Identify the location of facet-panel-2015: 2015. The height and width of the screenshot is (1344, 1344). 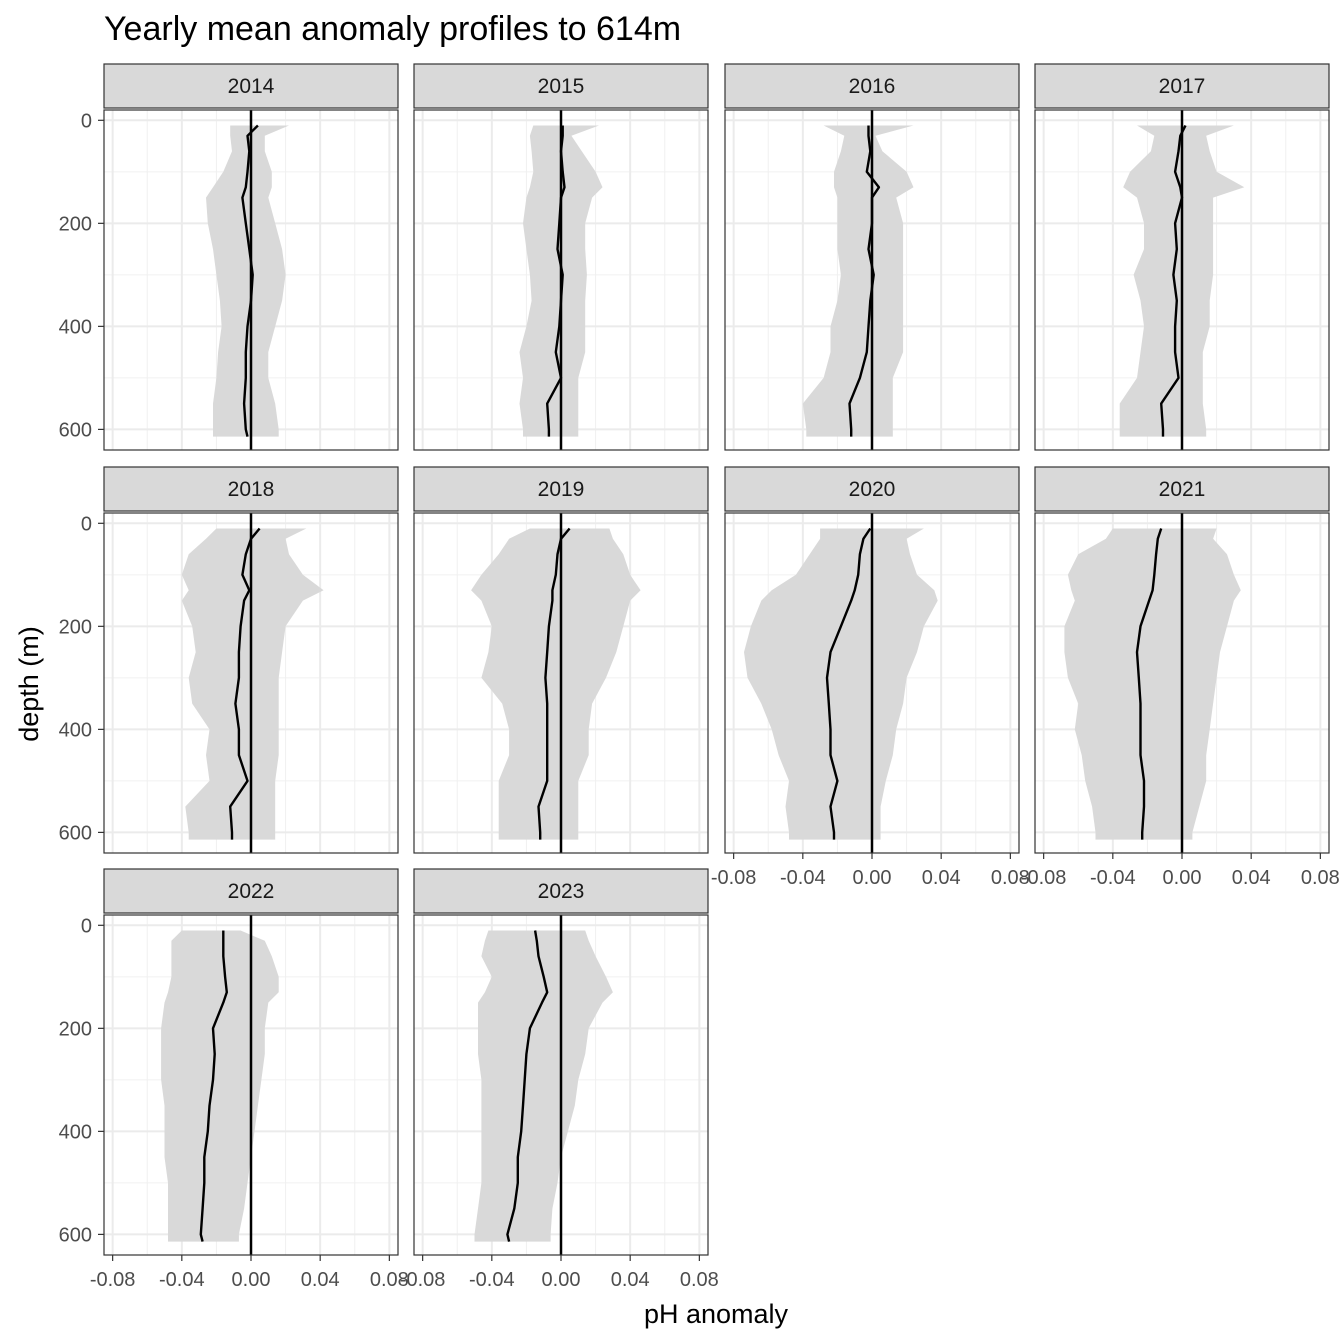
(561, 257).